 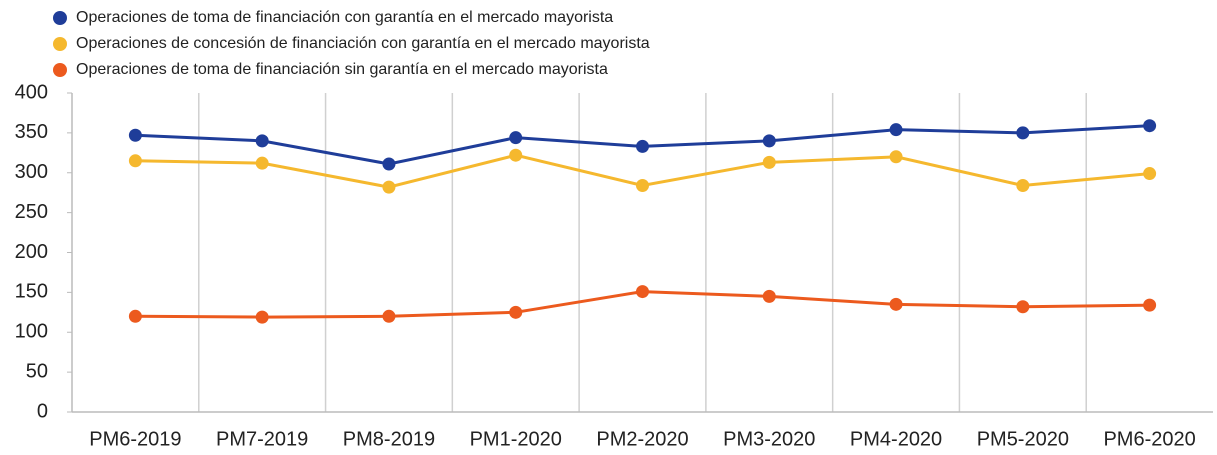 I want to click on x-tick-label: PM8-2019, so click(x=389, y=439).